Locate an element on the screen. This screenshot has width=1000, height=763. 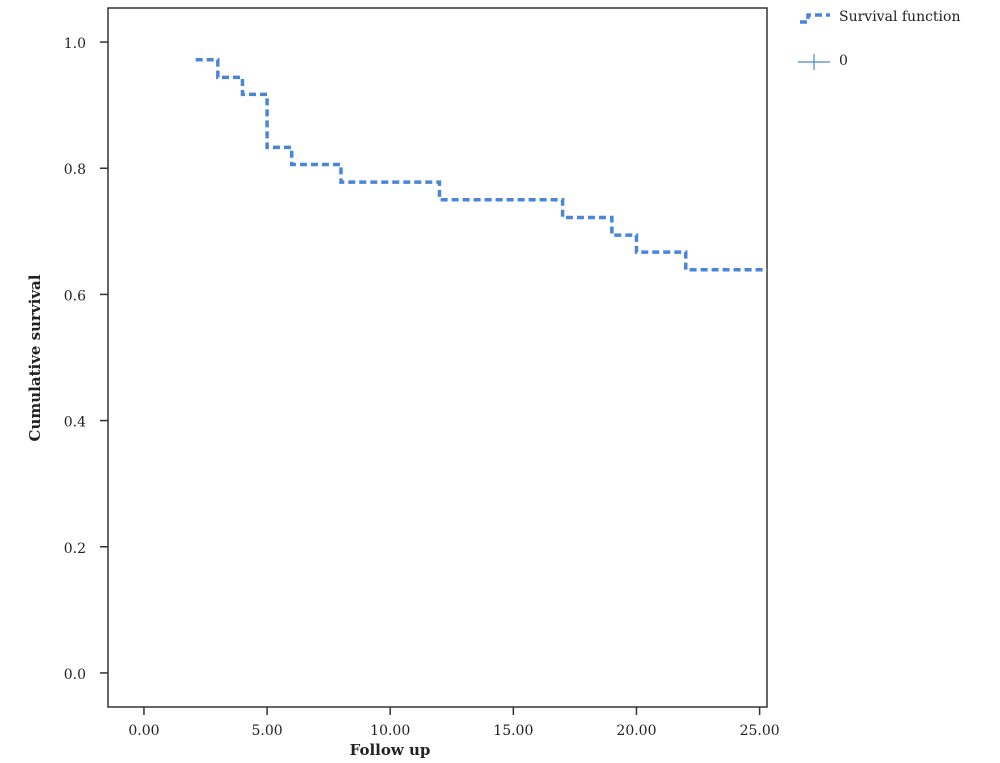
y-tick-label: 0.6 is located at coordinates (75, 296).